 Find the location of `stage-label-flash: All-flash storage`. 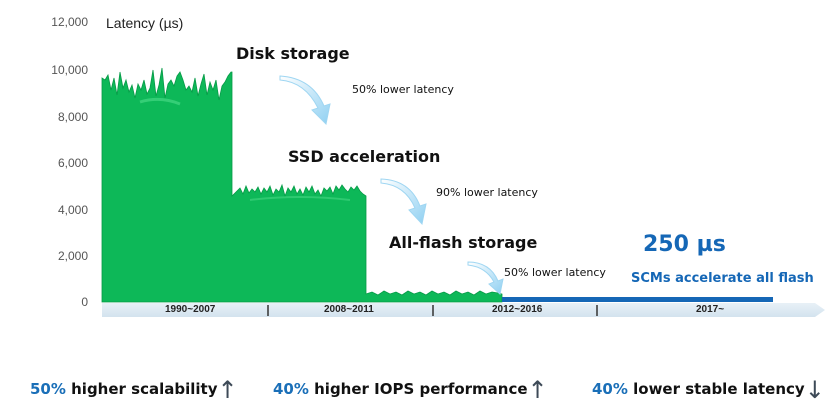

stage-label-flash: All-flash storage is located at coordinates (463, 242).